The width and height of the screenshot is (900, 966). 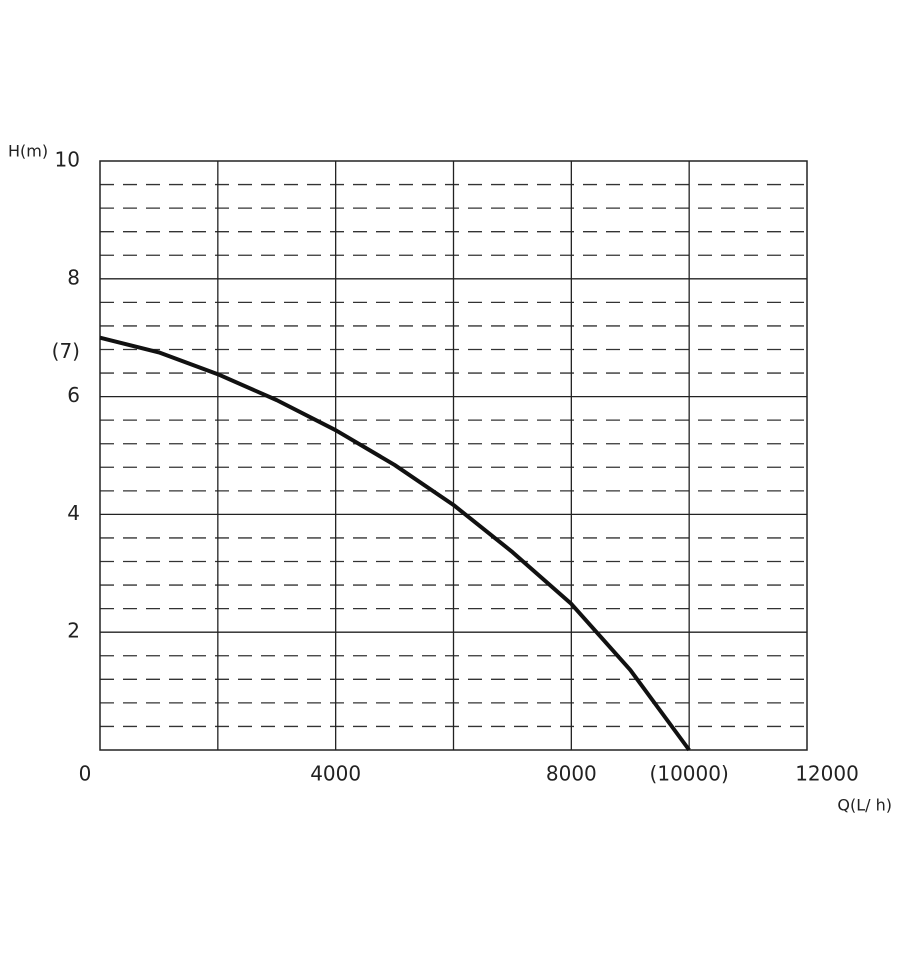 What do you see at coordinates (827, 774) in the screenshot?
I see `x-tick-label: 12000` at bounding box center [827, 774].